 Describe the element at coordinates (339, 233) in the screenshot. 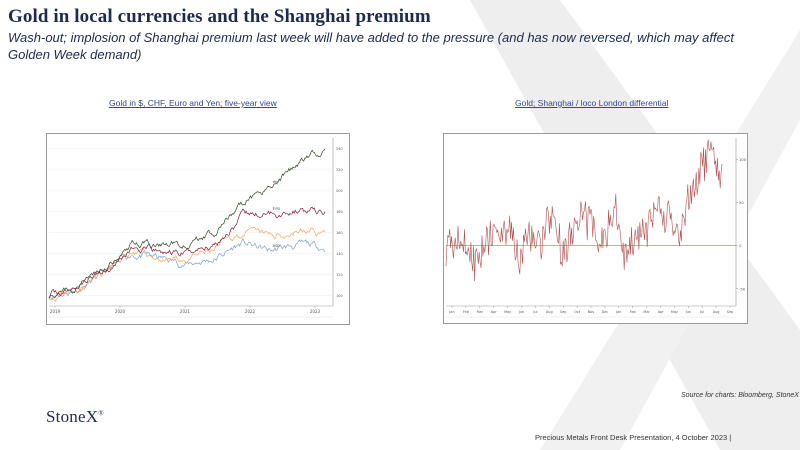

I see `left-chart-y-tick-label: 160` at that location.